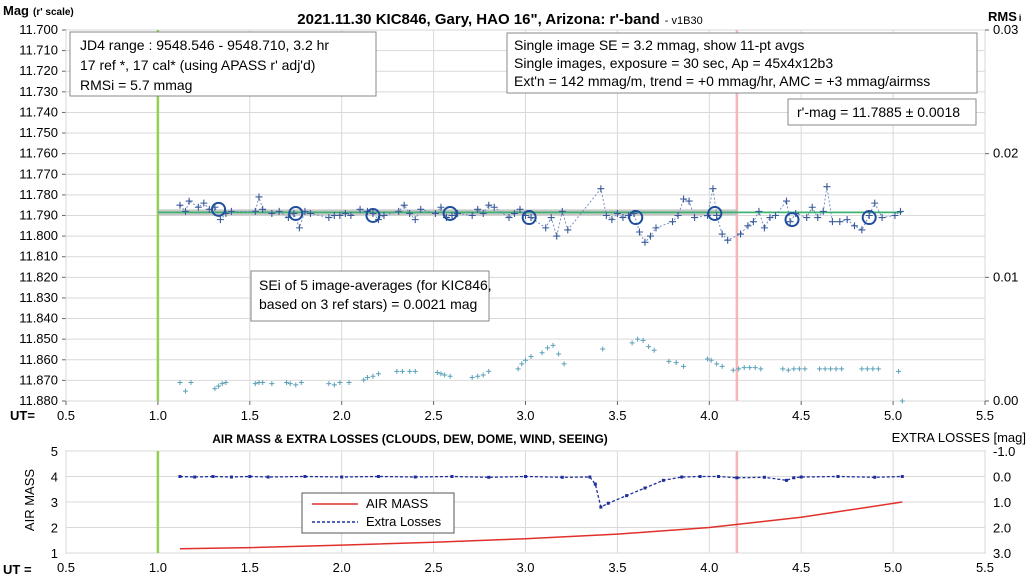 The height and width of the screenshot is (577, 1034). I want to click on bottom-vertical-markers, so click(447, 502).